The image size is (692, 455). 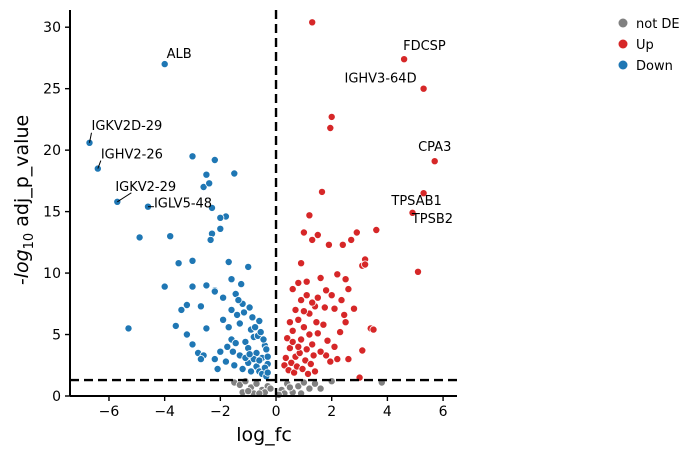 I want to click on gene-label-alb: ALB, so click(x=179, y=54).